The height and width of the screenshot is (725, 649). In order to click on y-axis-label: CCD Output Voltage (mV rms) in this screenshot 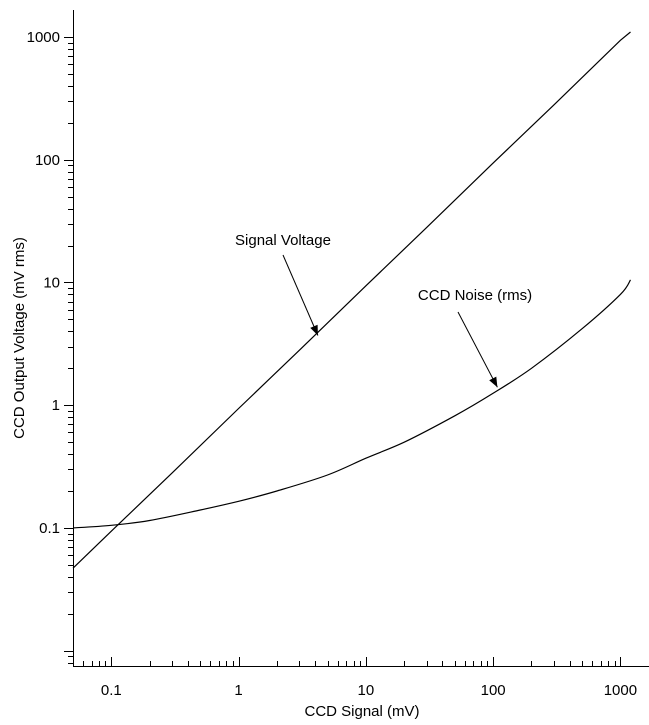, I will do `click(19, 338)`.